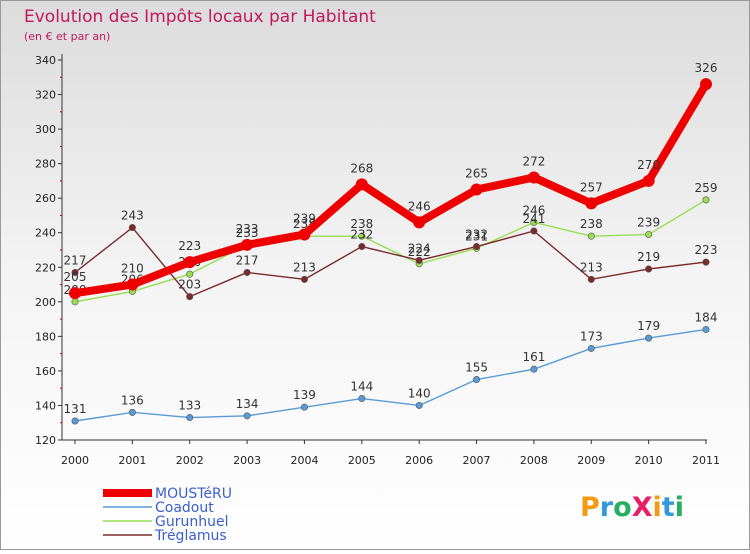  I want to click on data-label: 136, so click(132, 400).